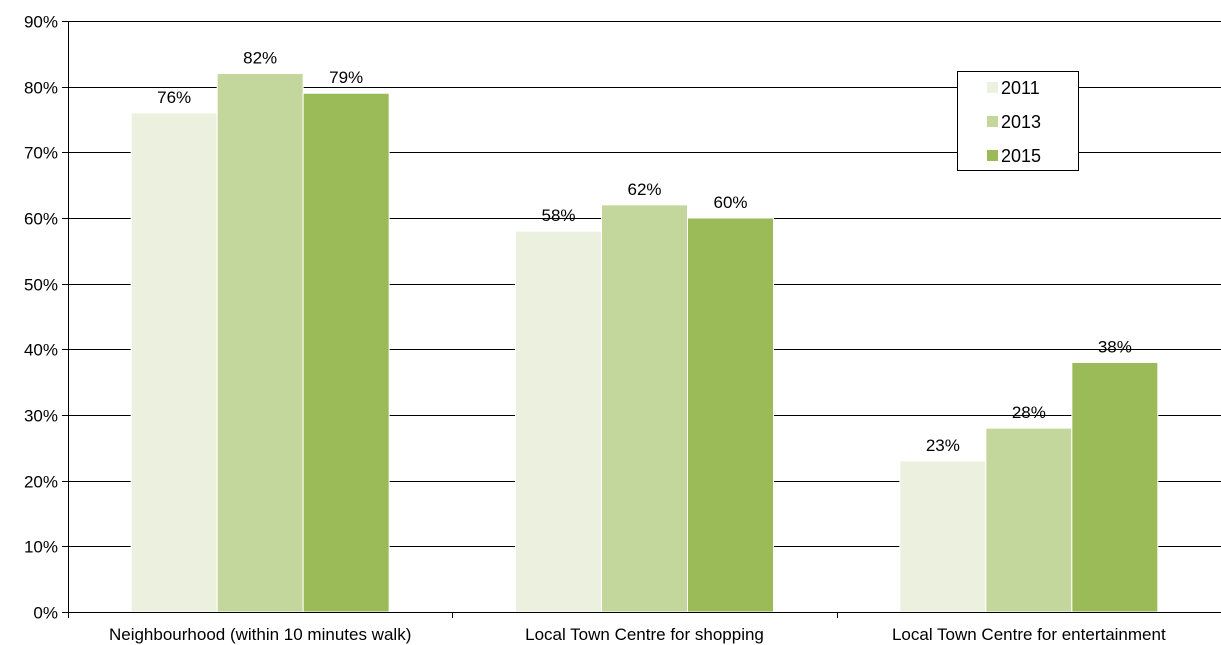 Image resolution: width=1221 pixels, height=645 pixels. What do you see at coordinates (992, 155) in the screenshot?
I see `legend-swatch-2015` at bounding box center [992, 155].